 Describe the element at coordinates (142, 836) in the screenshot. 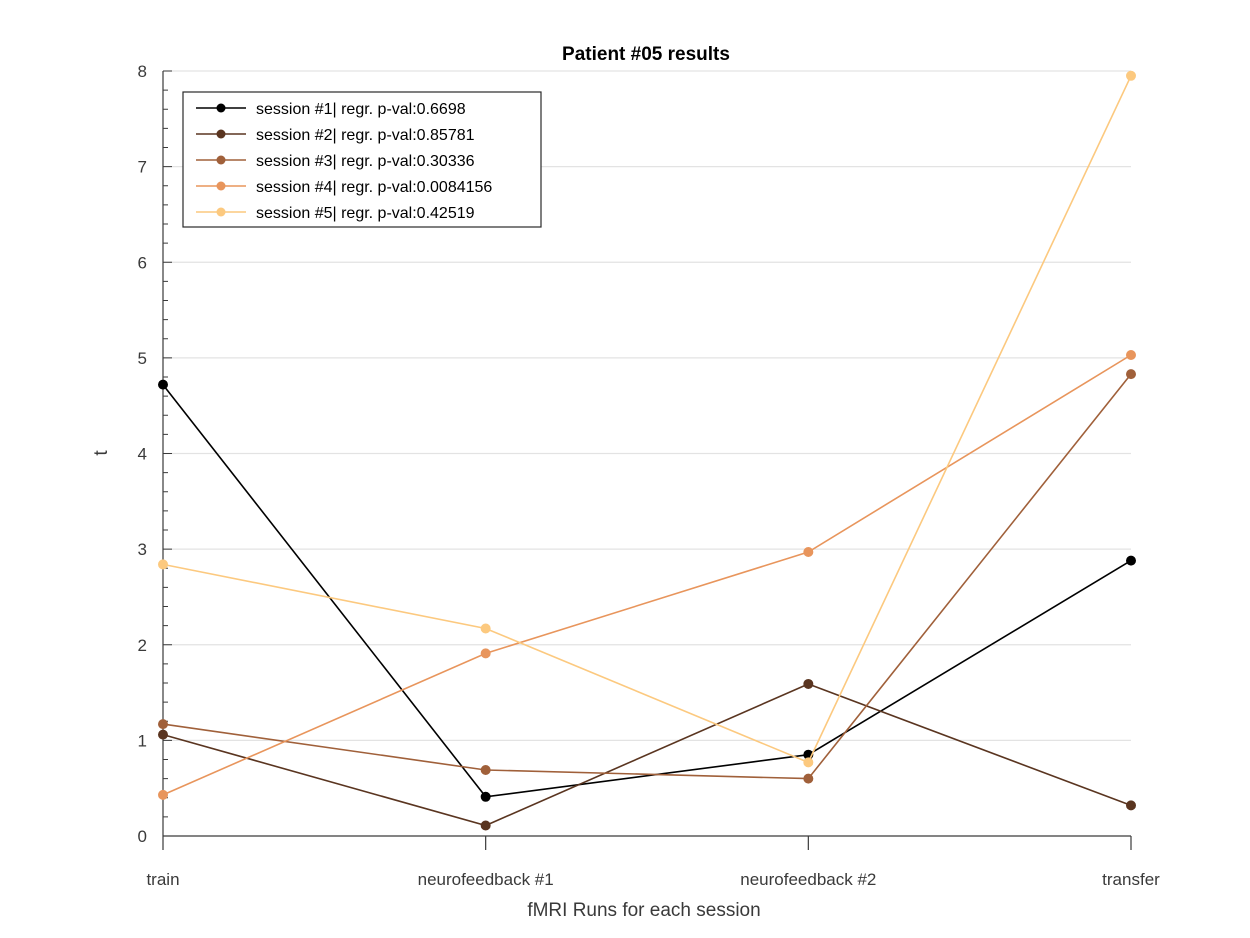

I see `y-tick-label: 0` at that location.